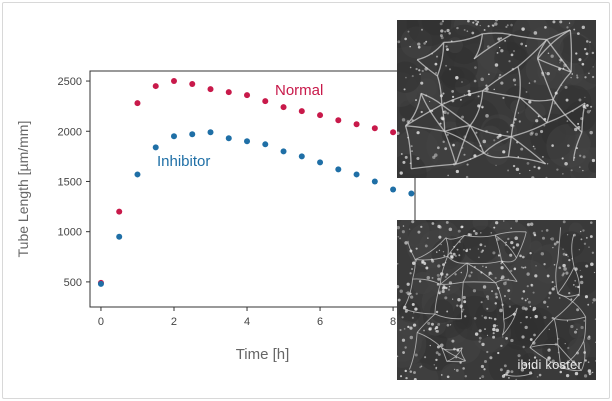 The width and height of the screenshot is (612, 401). I want to click on micrograph-normal-image, so click(496, 99).